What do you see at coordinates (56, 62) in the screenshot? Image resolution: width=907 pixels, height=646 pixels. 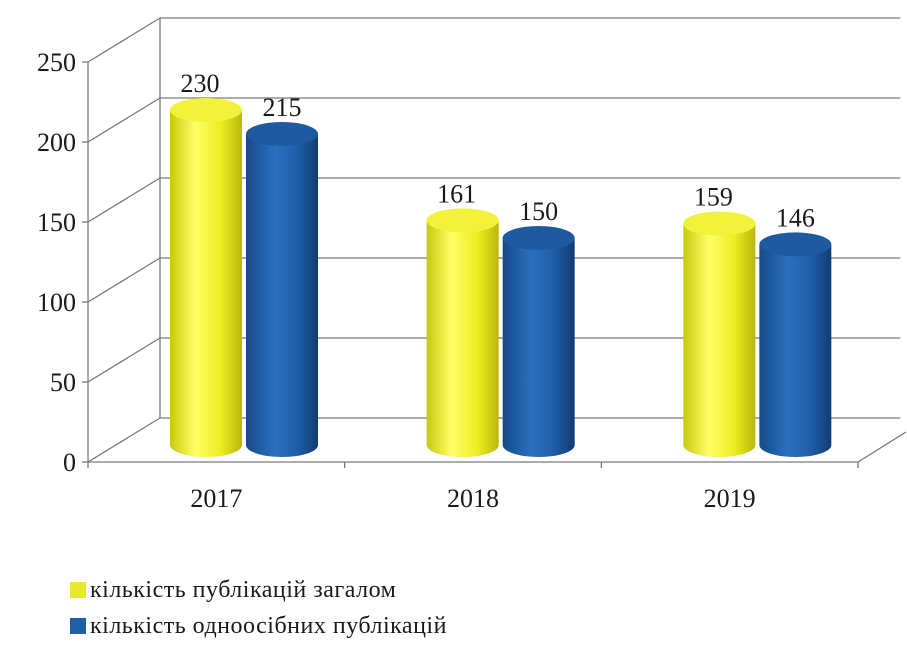 I see `y-tick-label: 250` at bounding box center [56, 62].